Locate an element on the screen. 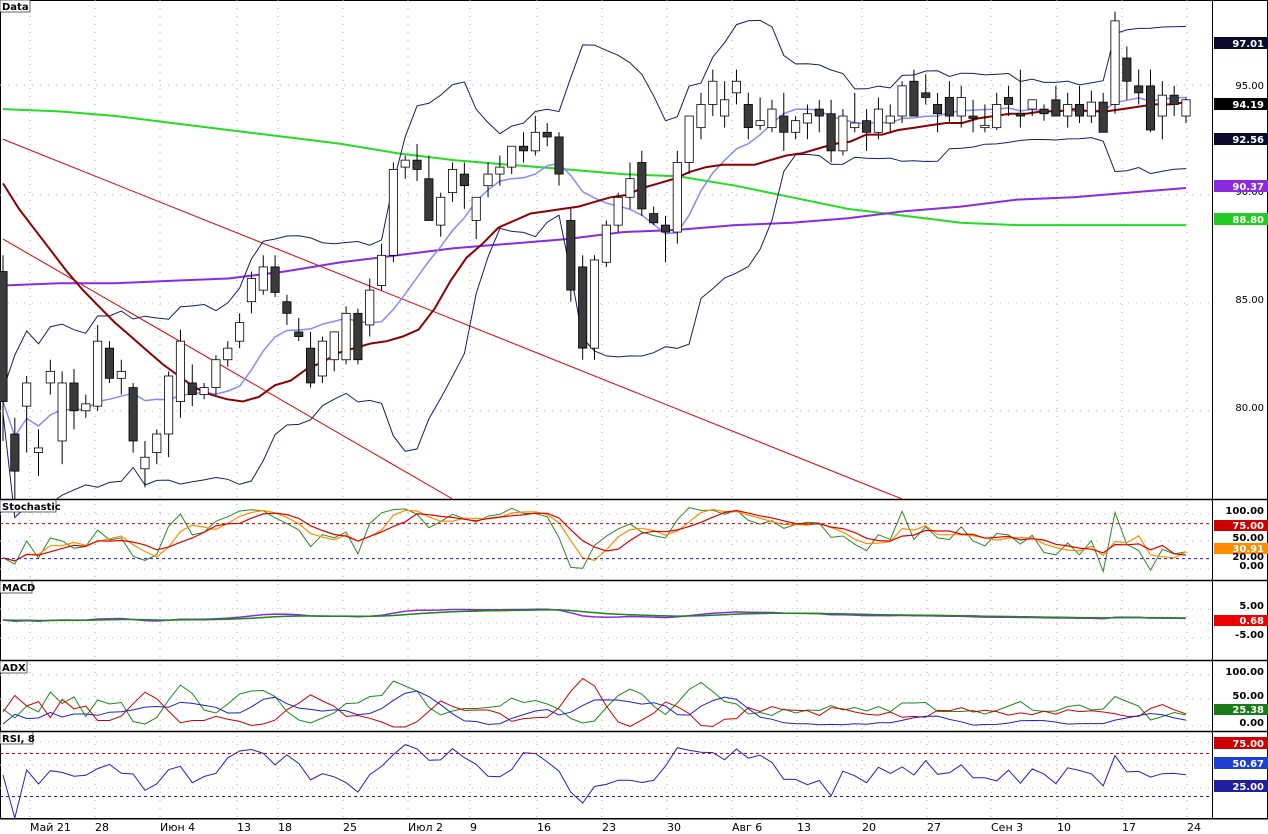 The width and height of the screenshot is (1268, 834). rsi-panel-label: RSI, 8 is located at coordinates (18, 739).